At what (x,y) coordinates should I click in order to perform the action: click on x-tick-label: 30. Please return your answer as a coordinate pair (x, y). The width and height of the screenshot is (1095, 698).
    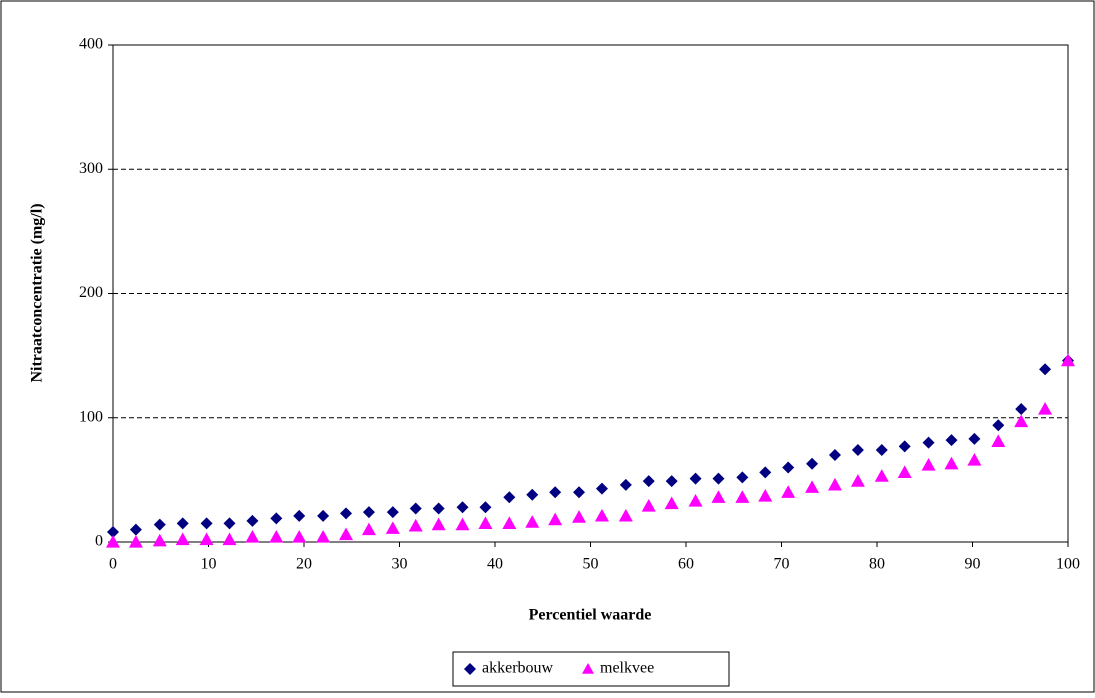
    Looking at the image, I should click on (400, 564).